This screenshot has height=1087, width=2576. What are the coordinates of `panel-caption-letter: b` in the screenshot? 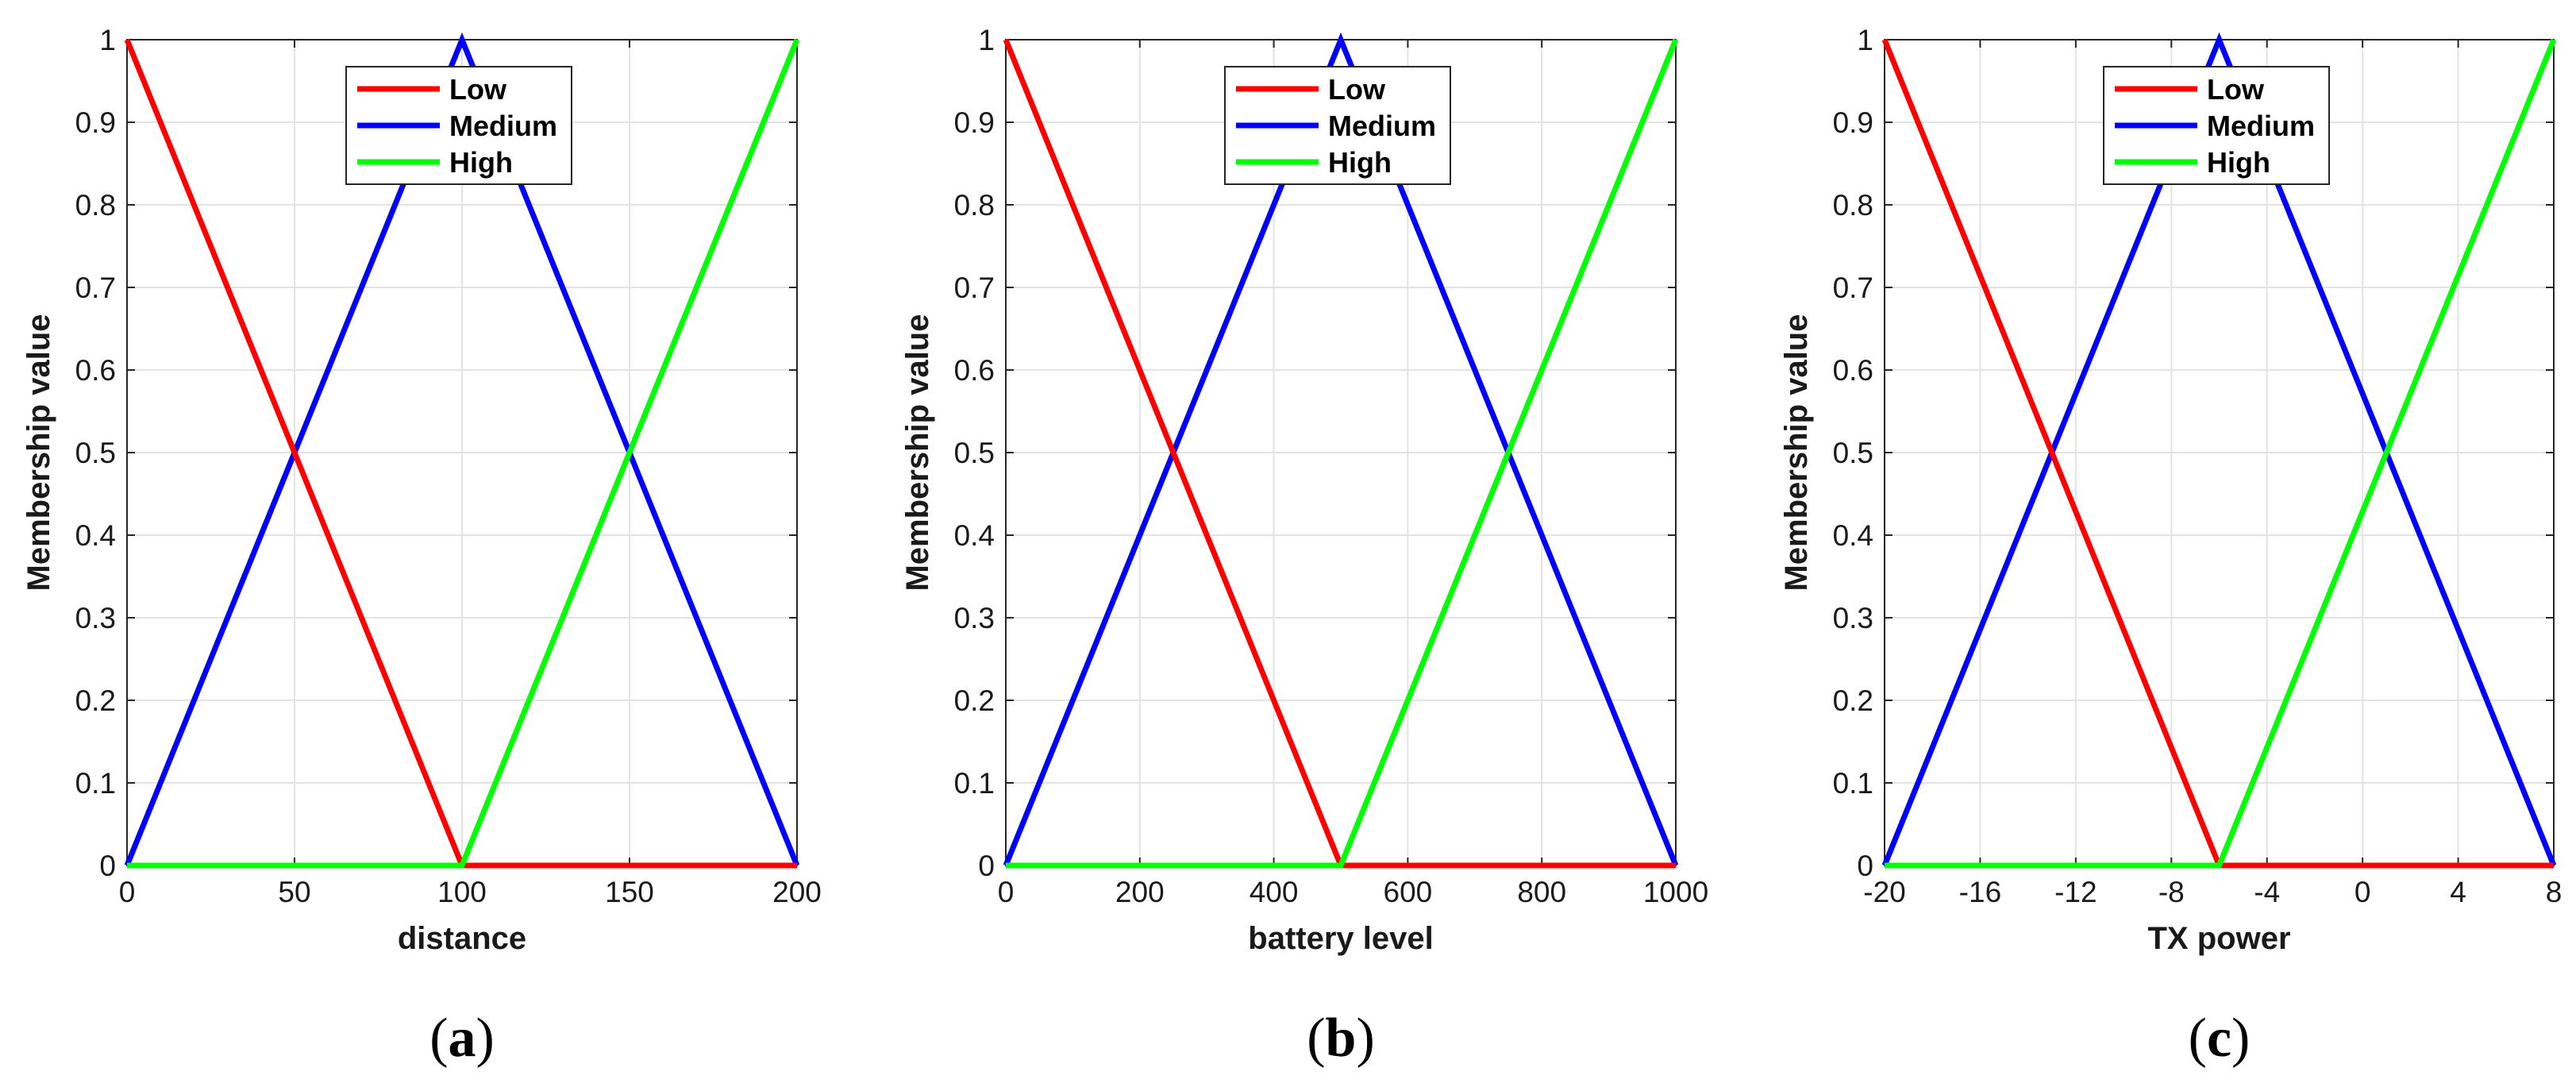 It's located at (1341, 1038).